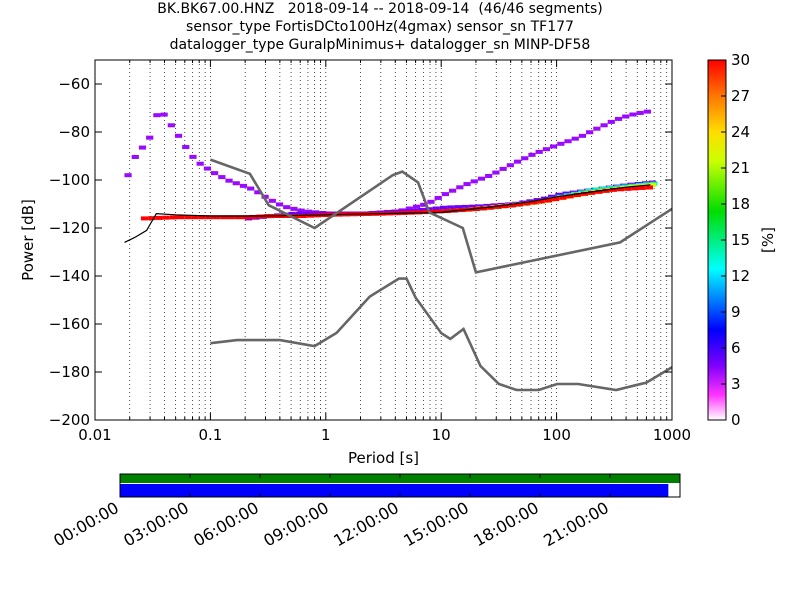 The width and height of the screenshot is (800, 600). I want to click on y-tick-label: −160, so click(69, 324).